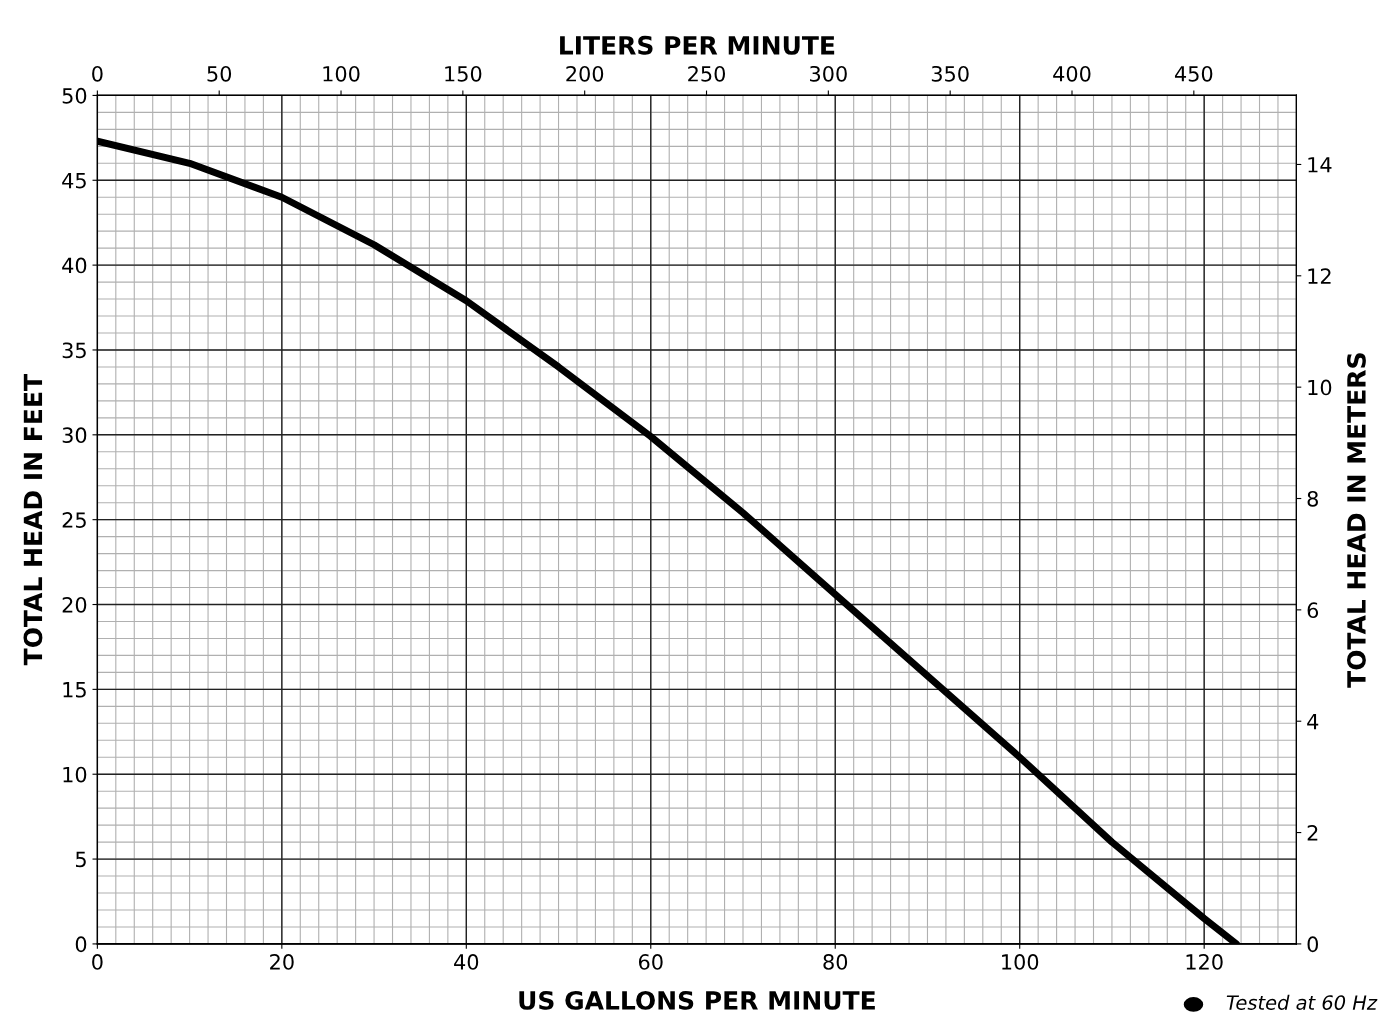 This screenshot has width=1391, height=1026. Describe the element at coordinates (341, 73) in the screenshot. I see `x2-tick-label: 100` at that location.